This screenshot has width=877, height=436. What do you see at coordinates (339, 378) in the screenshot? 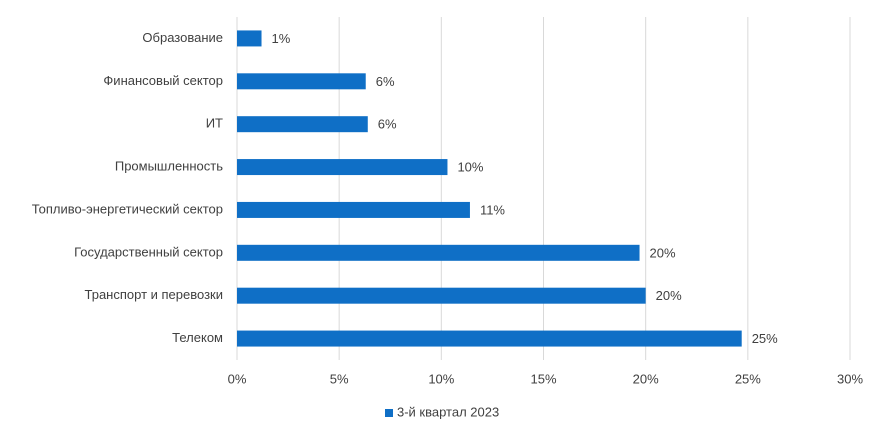
I see `x-tick-label: 5%` at bounding box center [339, 378].